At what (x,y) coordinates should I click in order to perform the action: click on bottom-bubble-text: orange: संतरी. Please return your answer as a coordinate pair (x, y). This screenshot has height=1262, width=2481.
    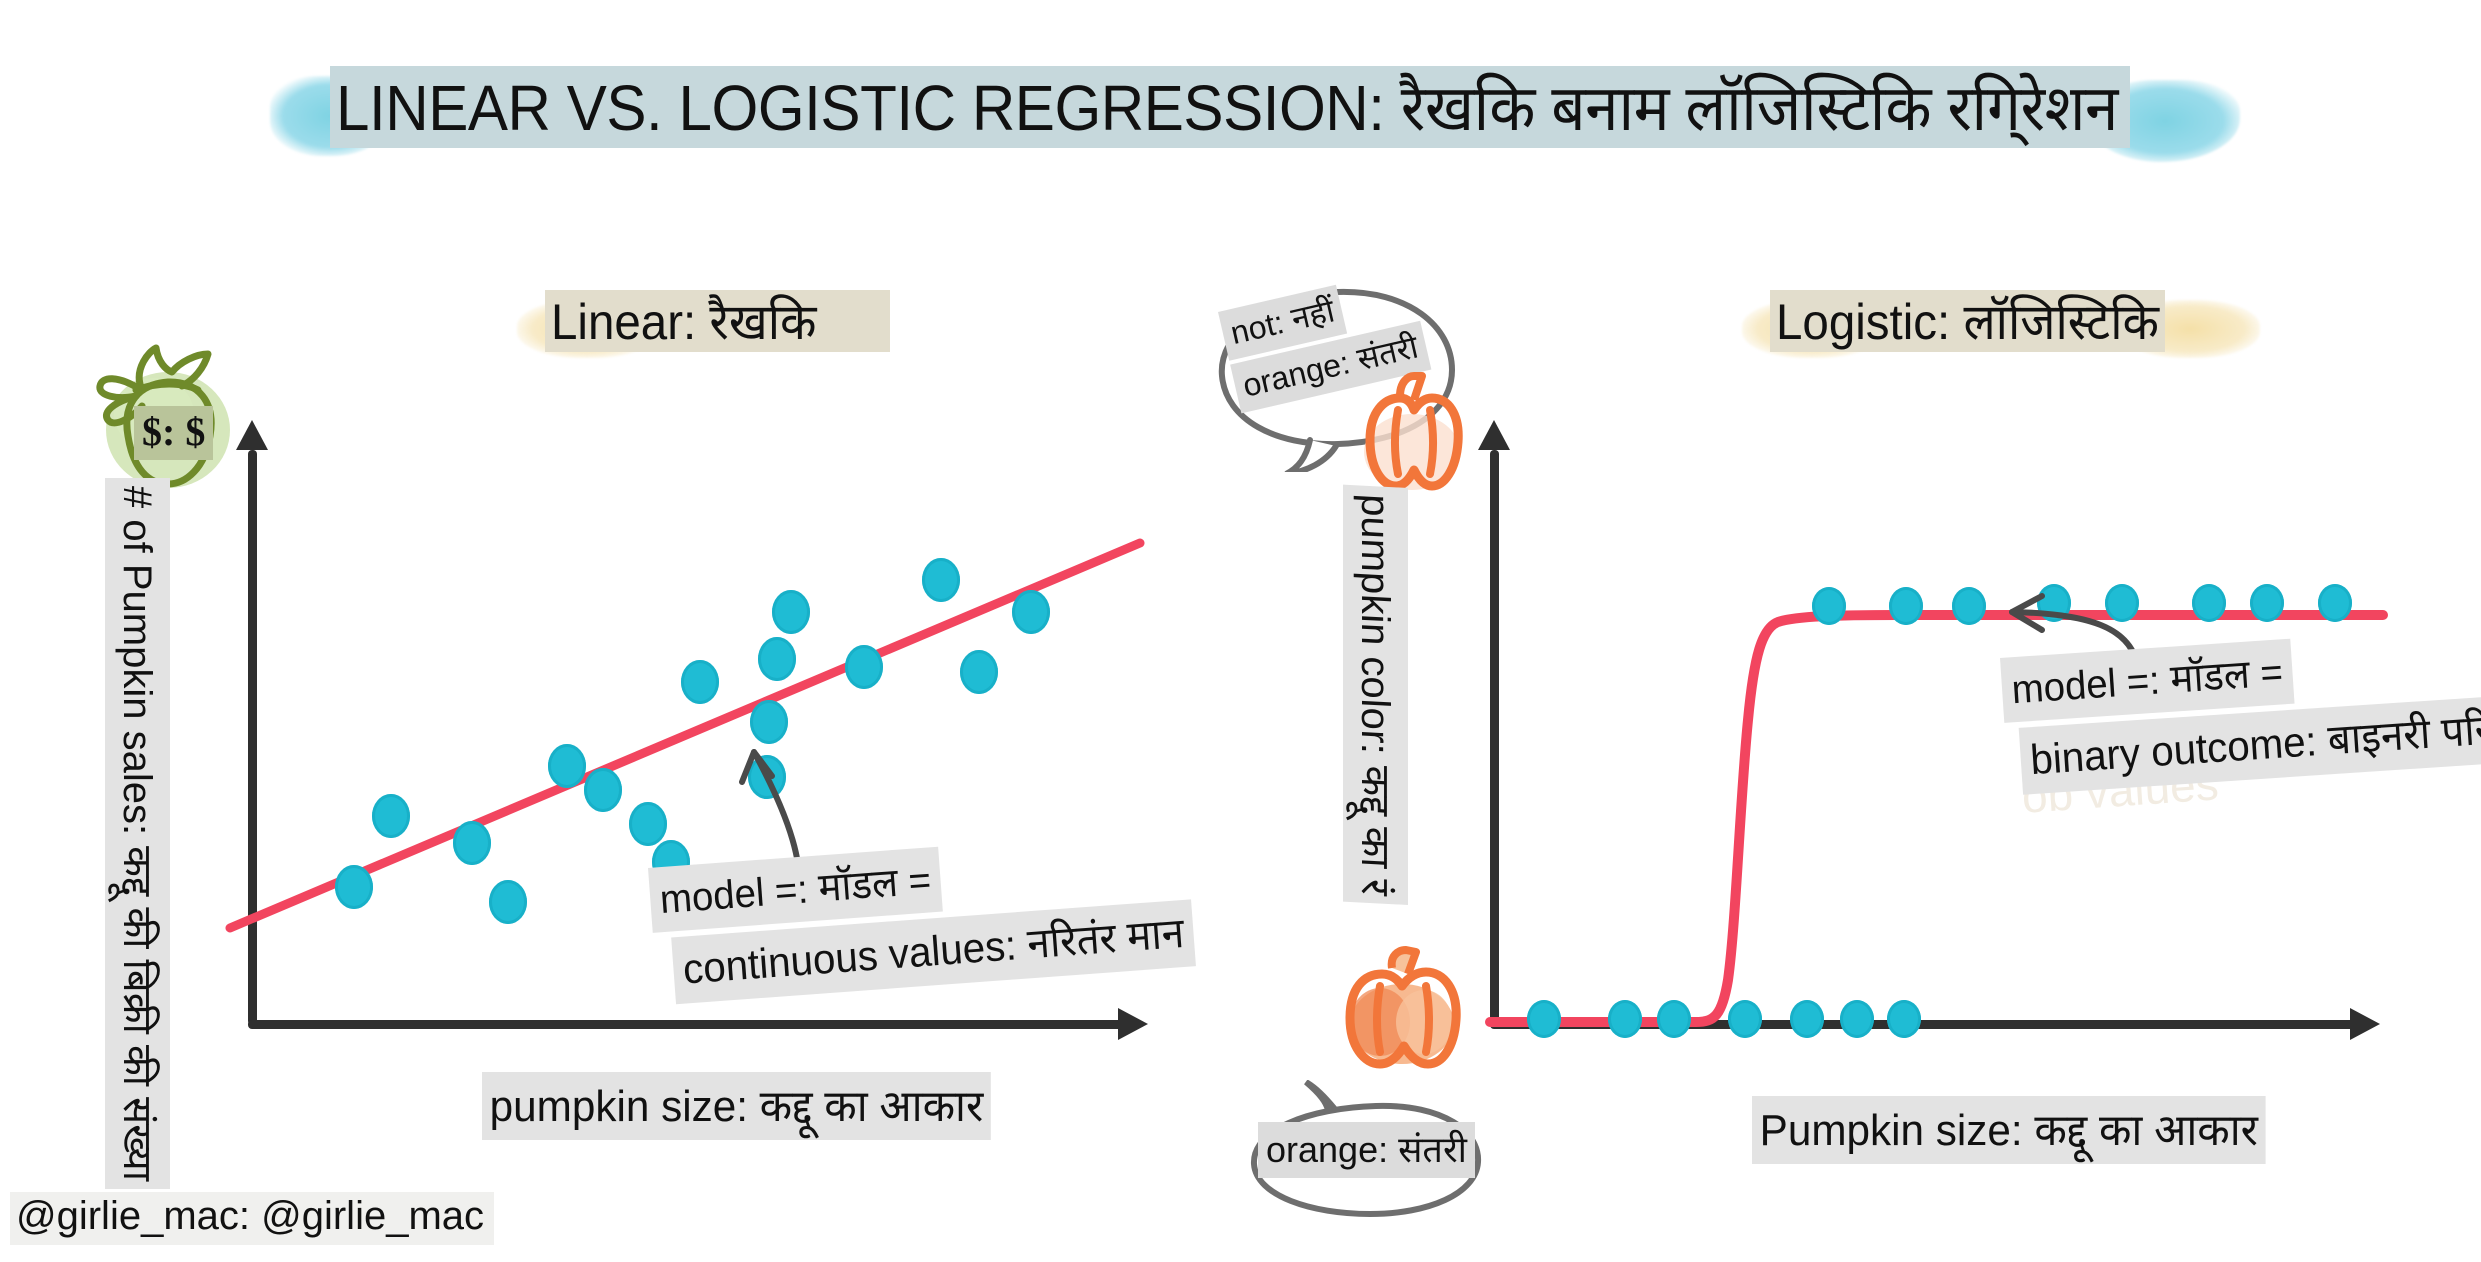
    Looking at the image, I should click on (1367, 1150).